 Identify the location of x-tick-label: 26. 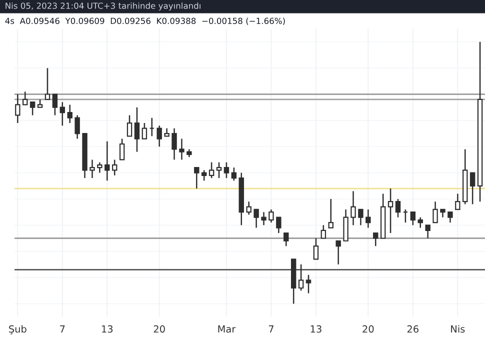
(412, 329).